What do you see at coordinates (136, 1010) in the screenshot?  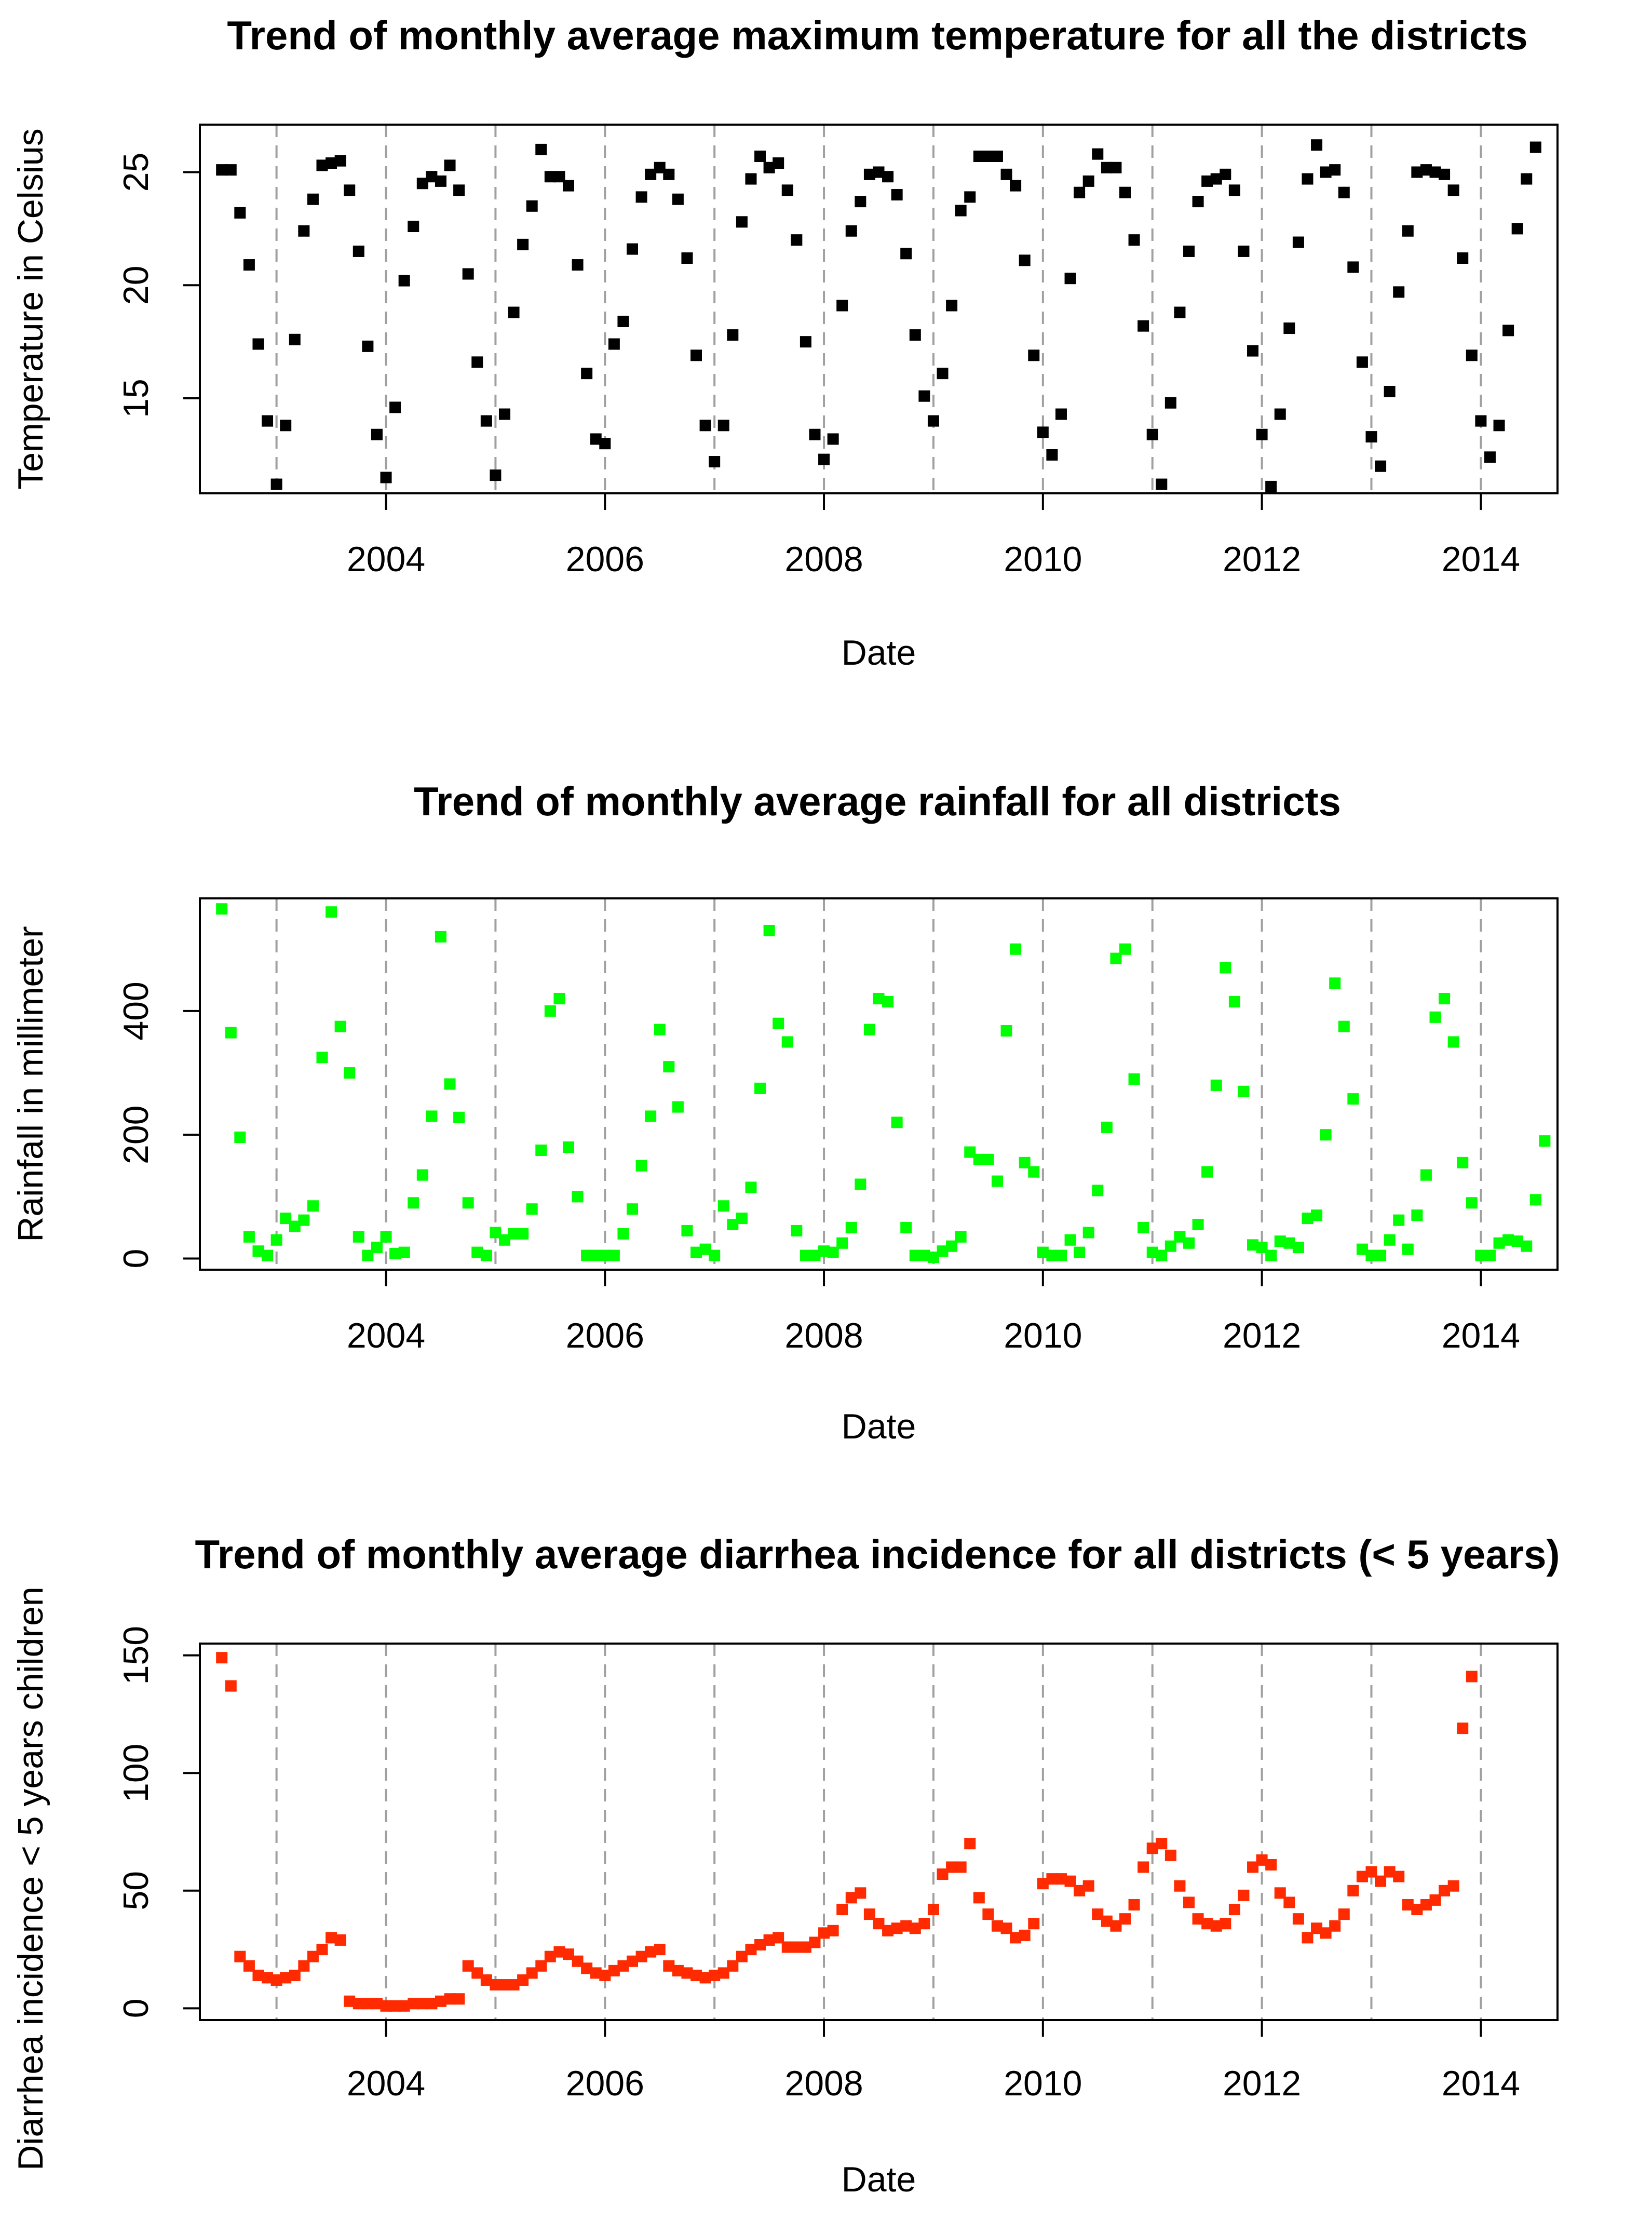 I see `y-tick-label: 400` at bounding box center [136, 1010].